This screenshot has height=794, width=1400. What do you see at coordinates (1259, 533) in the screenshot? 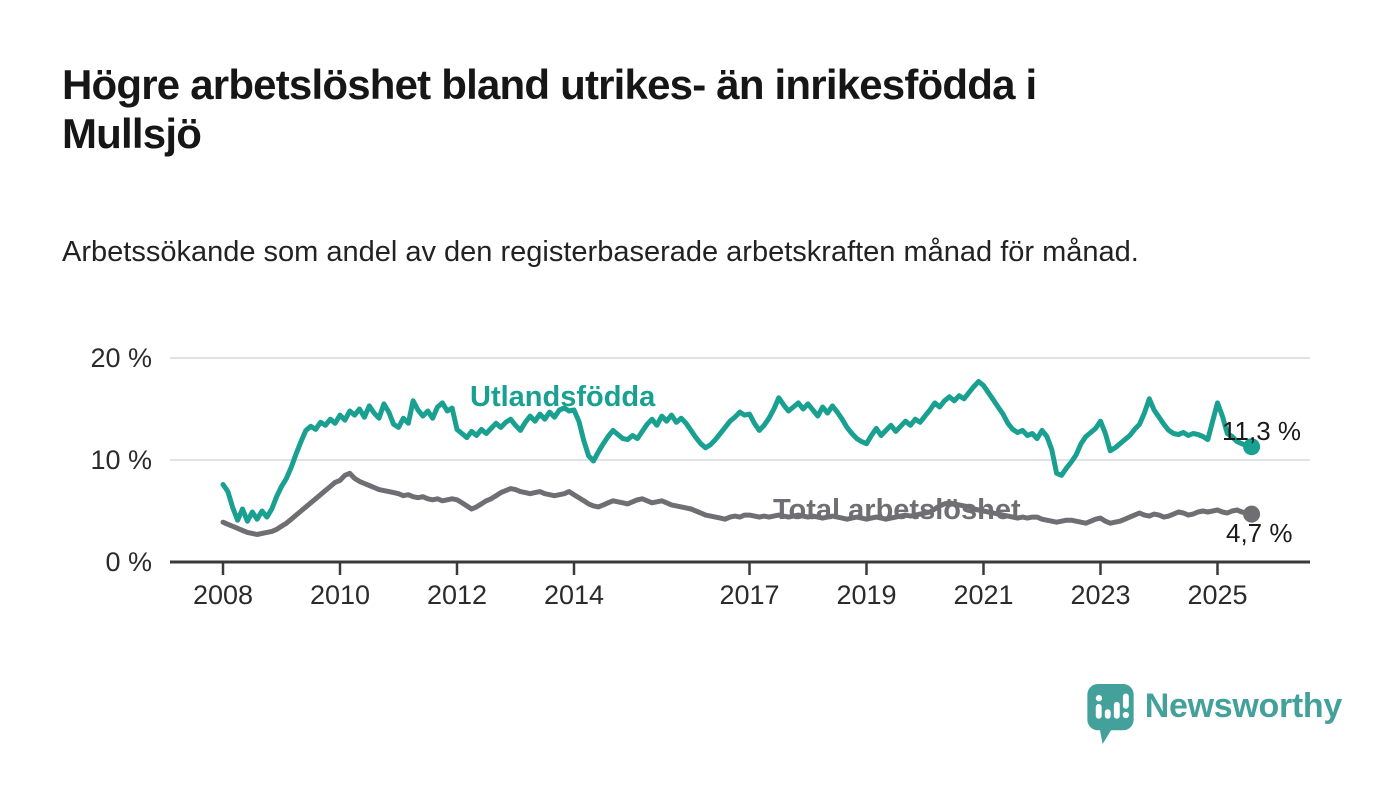
I see `end-value-label-total: 4,7 %` at bounding box center [1259, 533].